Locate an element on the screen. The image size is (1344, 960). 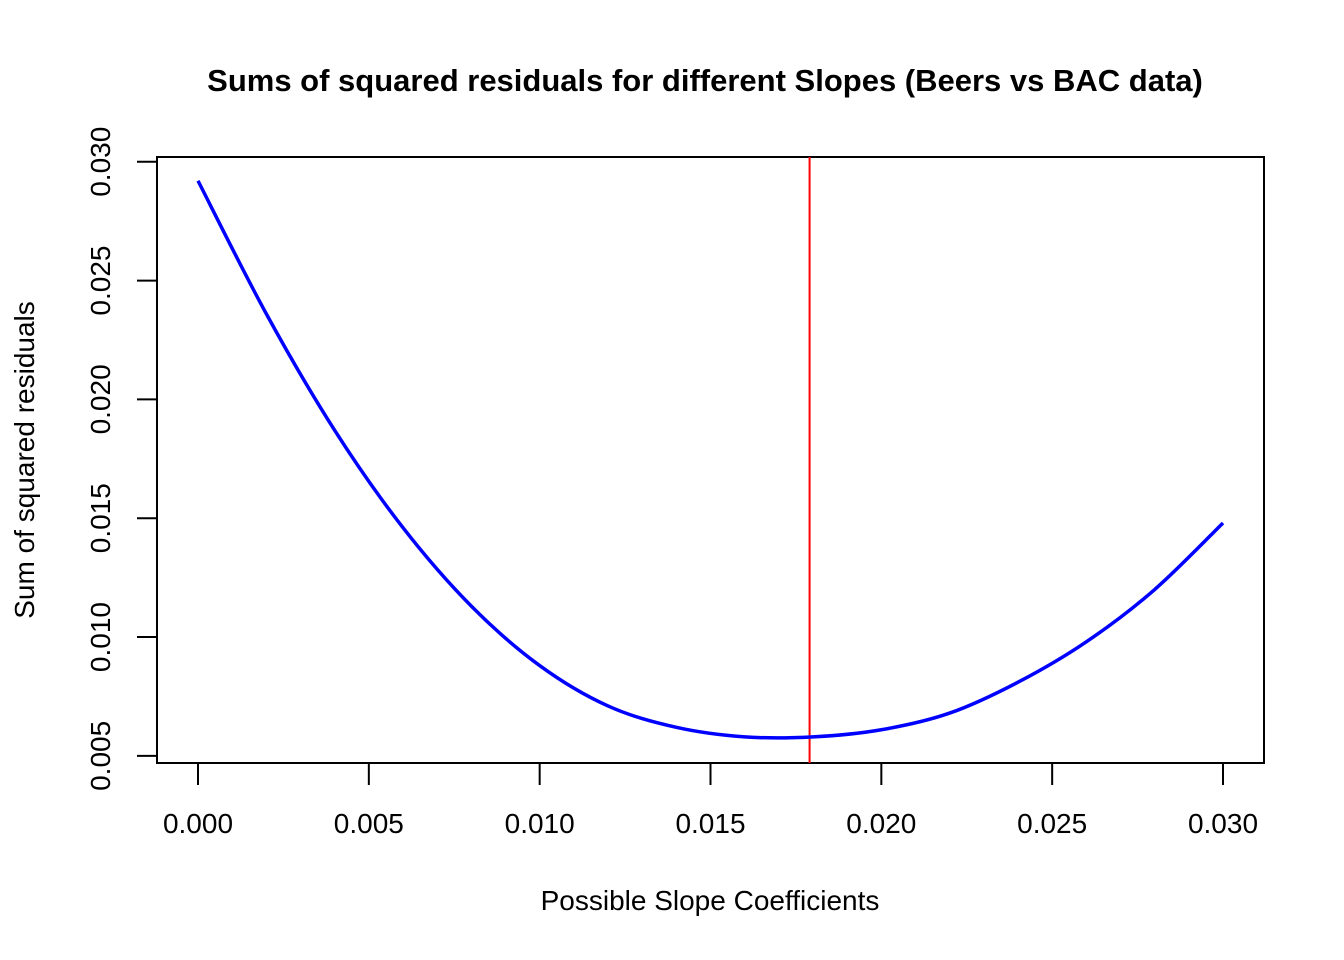
y-tick-label: 0.030 is located at coordinates (100, 162).